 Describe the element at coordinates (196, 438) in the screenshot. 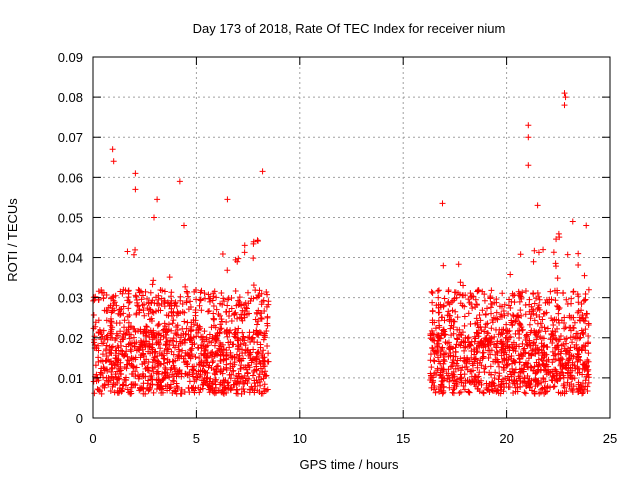

I see `x-tick-label: 5` at that location.